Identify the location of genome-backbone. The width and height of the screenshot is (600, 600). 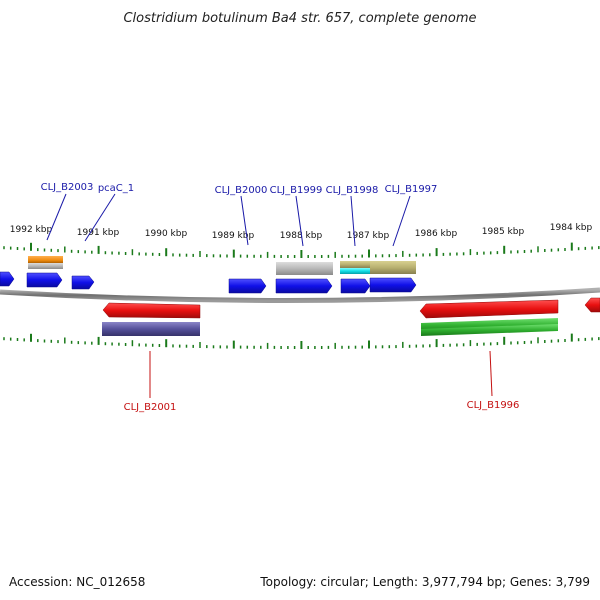
(300, 295).